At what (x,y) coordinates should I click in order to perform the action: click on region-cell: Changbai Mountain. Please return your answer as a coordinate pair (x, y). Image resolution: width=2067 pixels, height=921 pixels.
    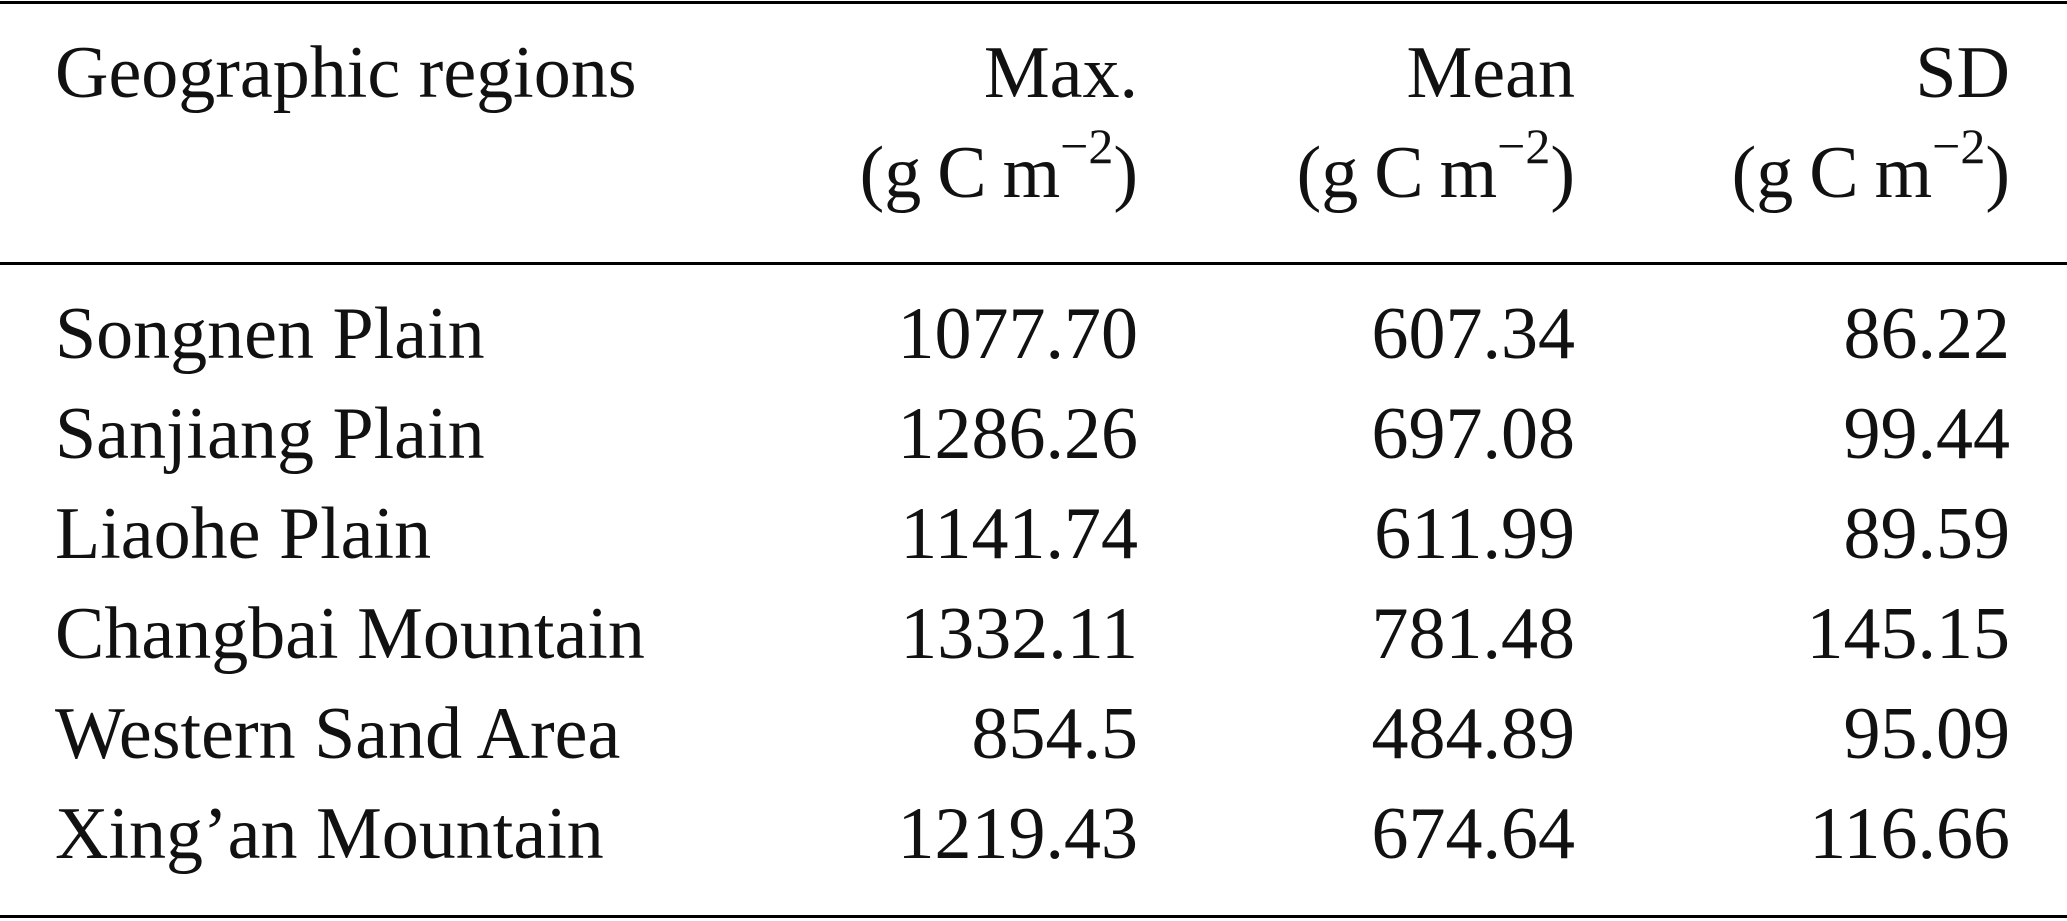
    Looking at the image, I should click on (350, 634).